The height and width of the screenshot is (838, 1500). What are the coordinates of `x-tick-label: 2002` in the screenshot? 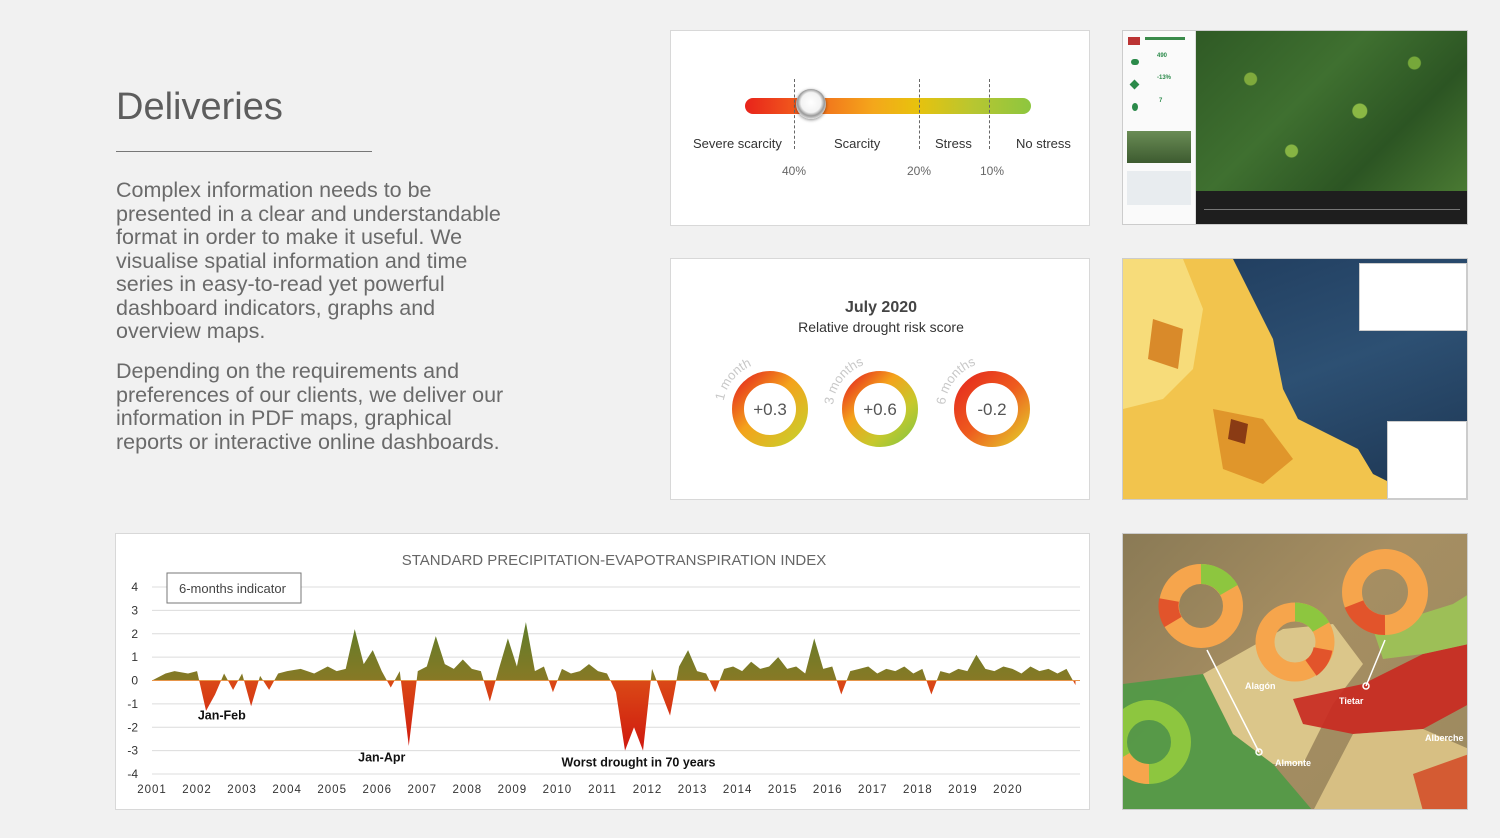 It's located at (197, 790).